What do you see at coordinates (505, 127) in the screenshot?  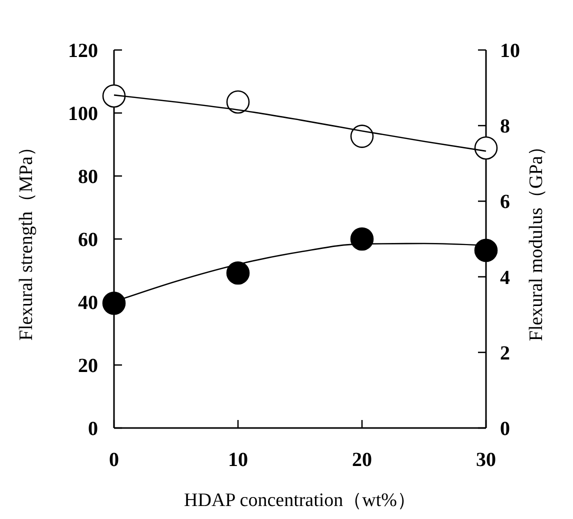 I see `y2-tick-label: 8` at bounding box center [505, 127].